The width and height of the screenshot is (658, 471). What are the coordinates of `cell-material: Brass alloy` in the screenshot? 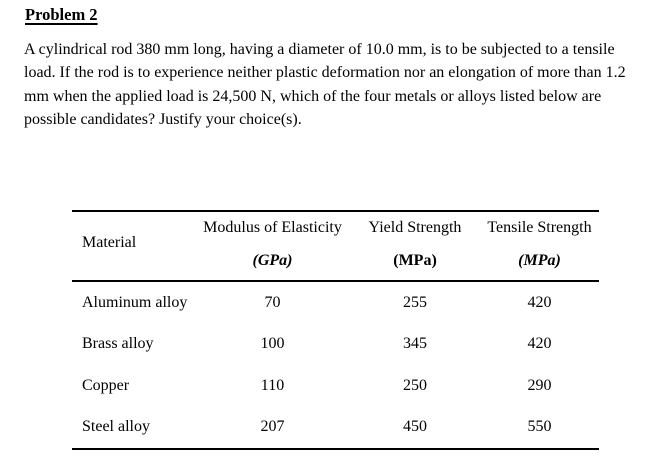 It's located at (118, 344).